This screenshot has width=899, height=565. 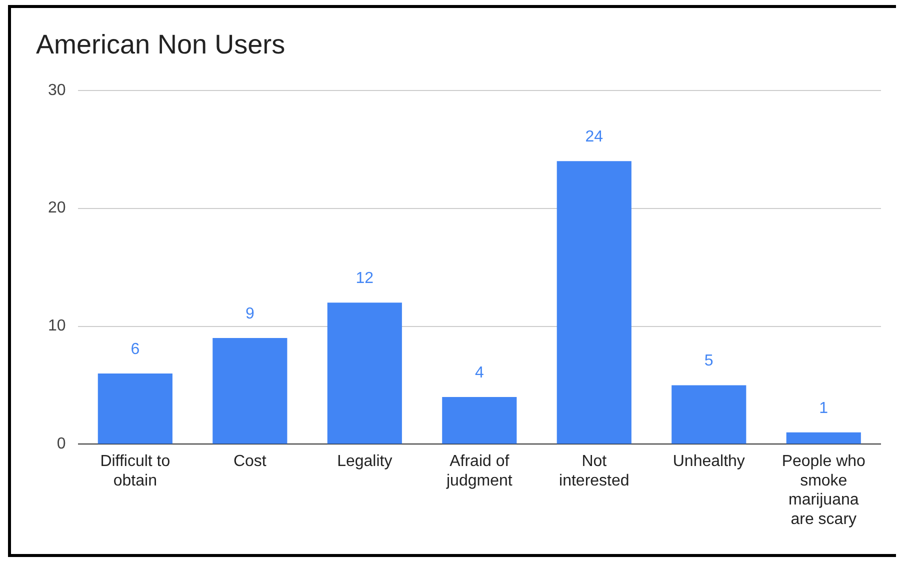 I want to click on data-label: 1, so click(x=823, y=408).